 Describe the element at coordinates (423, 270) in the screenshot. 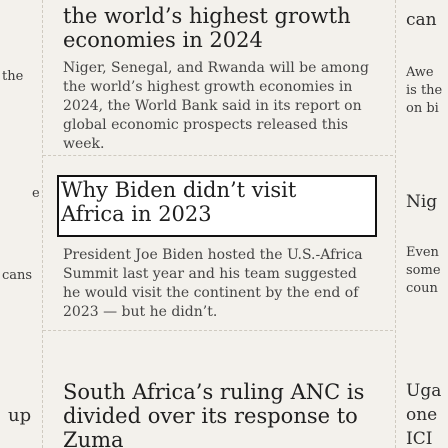

I see `right-fragment: some` at that location.